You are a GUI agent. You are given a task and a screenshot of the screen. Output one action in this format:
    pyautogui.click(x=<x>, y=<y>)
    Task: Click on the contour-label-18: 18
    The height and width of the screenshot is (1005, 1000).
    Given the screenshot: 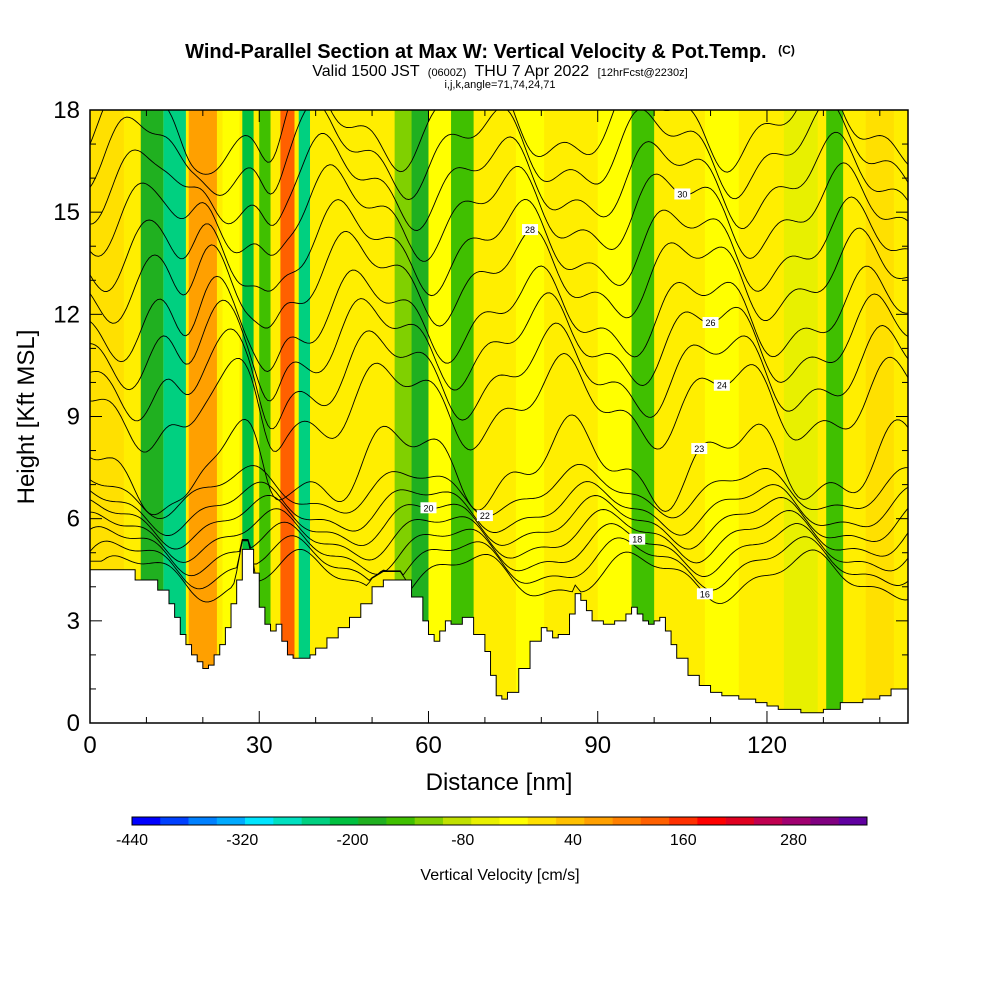 What is the action you would take?
    pyautogui.click(x=637, y=540)
    